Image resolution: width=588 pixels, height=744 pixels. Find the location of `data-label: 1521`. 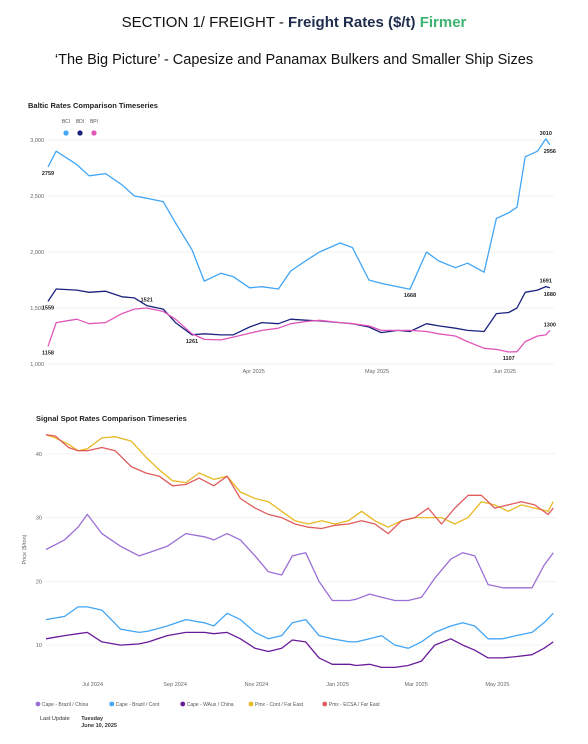

data-label: 1521 is located at coordinates (147, 301).